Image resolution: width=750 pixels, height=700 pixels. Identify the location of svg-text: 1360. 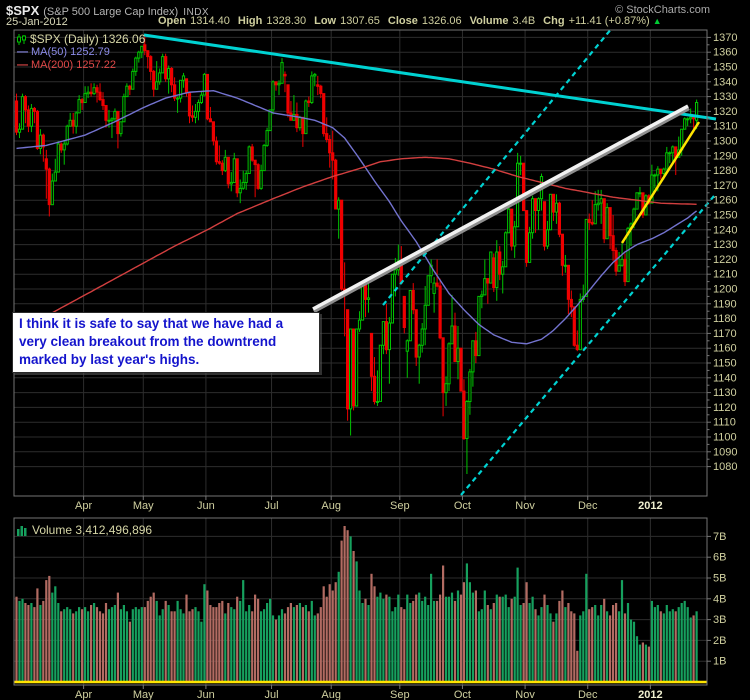
(725, 53).